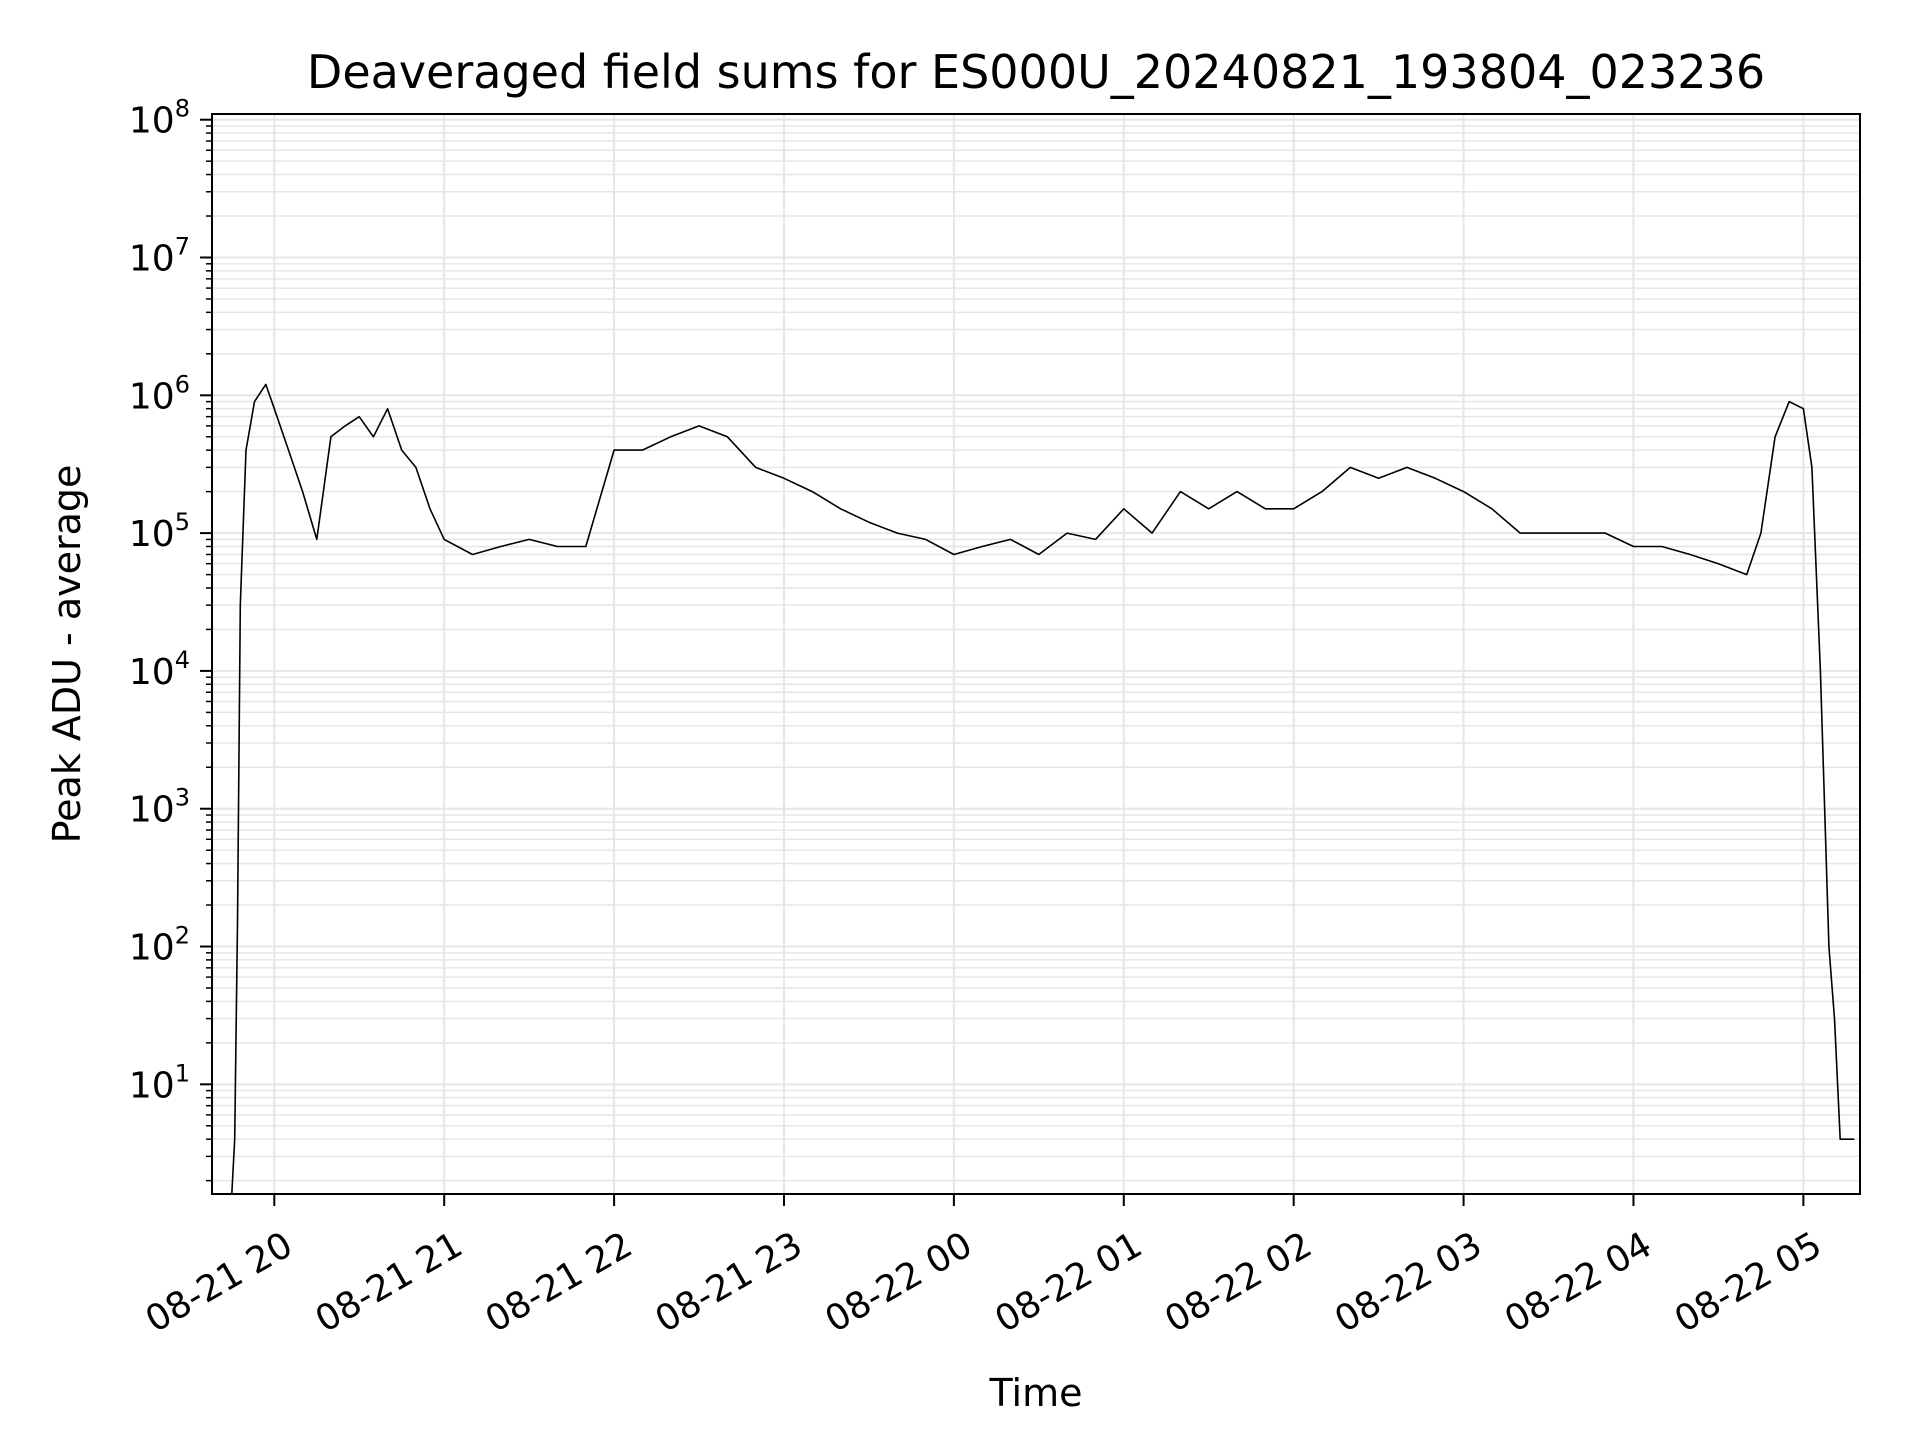  I want to click on y-tick-label: 10¹, so click(159, 1082).